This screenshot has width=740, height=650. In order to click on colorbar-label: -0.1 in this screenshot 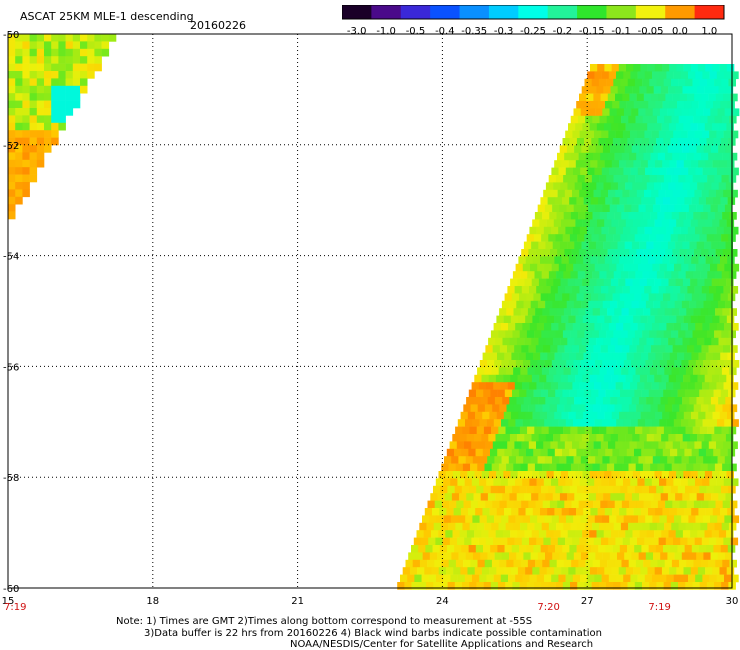, I will do `click(621, 30)`.